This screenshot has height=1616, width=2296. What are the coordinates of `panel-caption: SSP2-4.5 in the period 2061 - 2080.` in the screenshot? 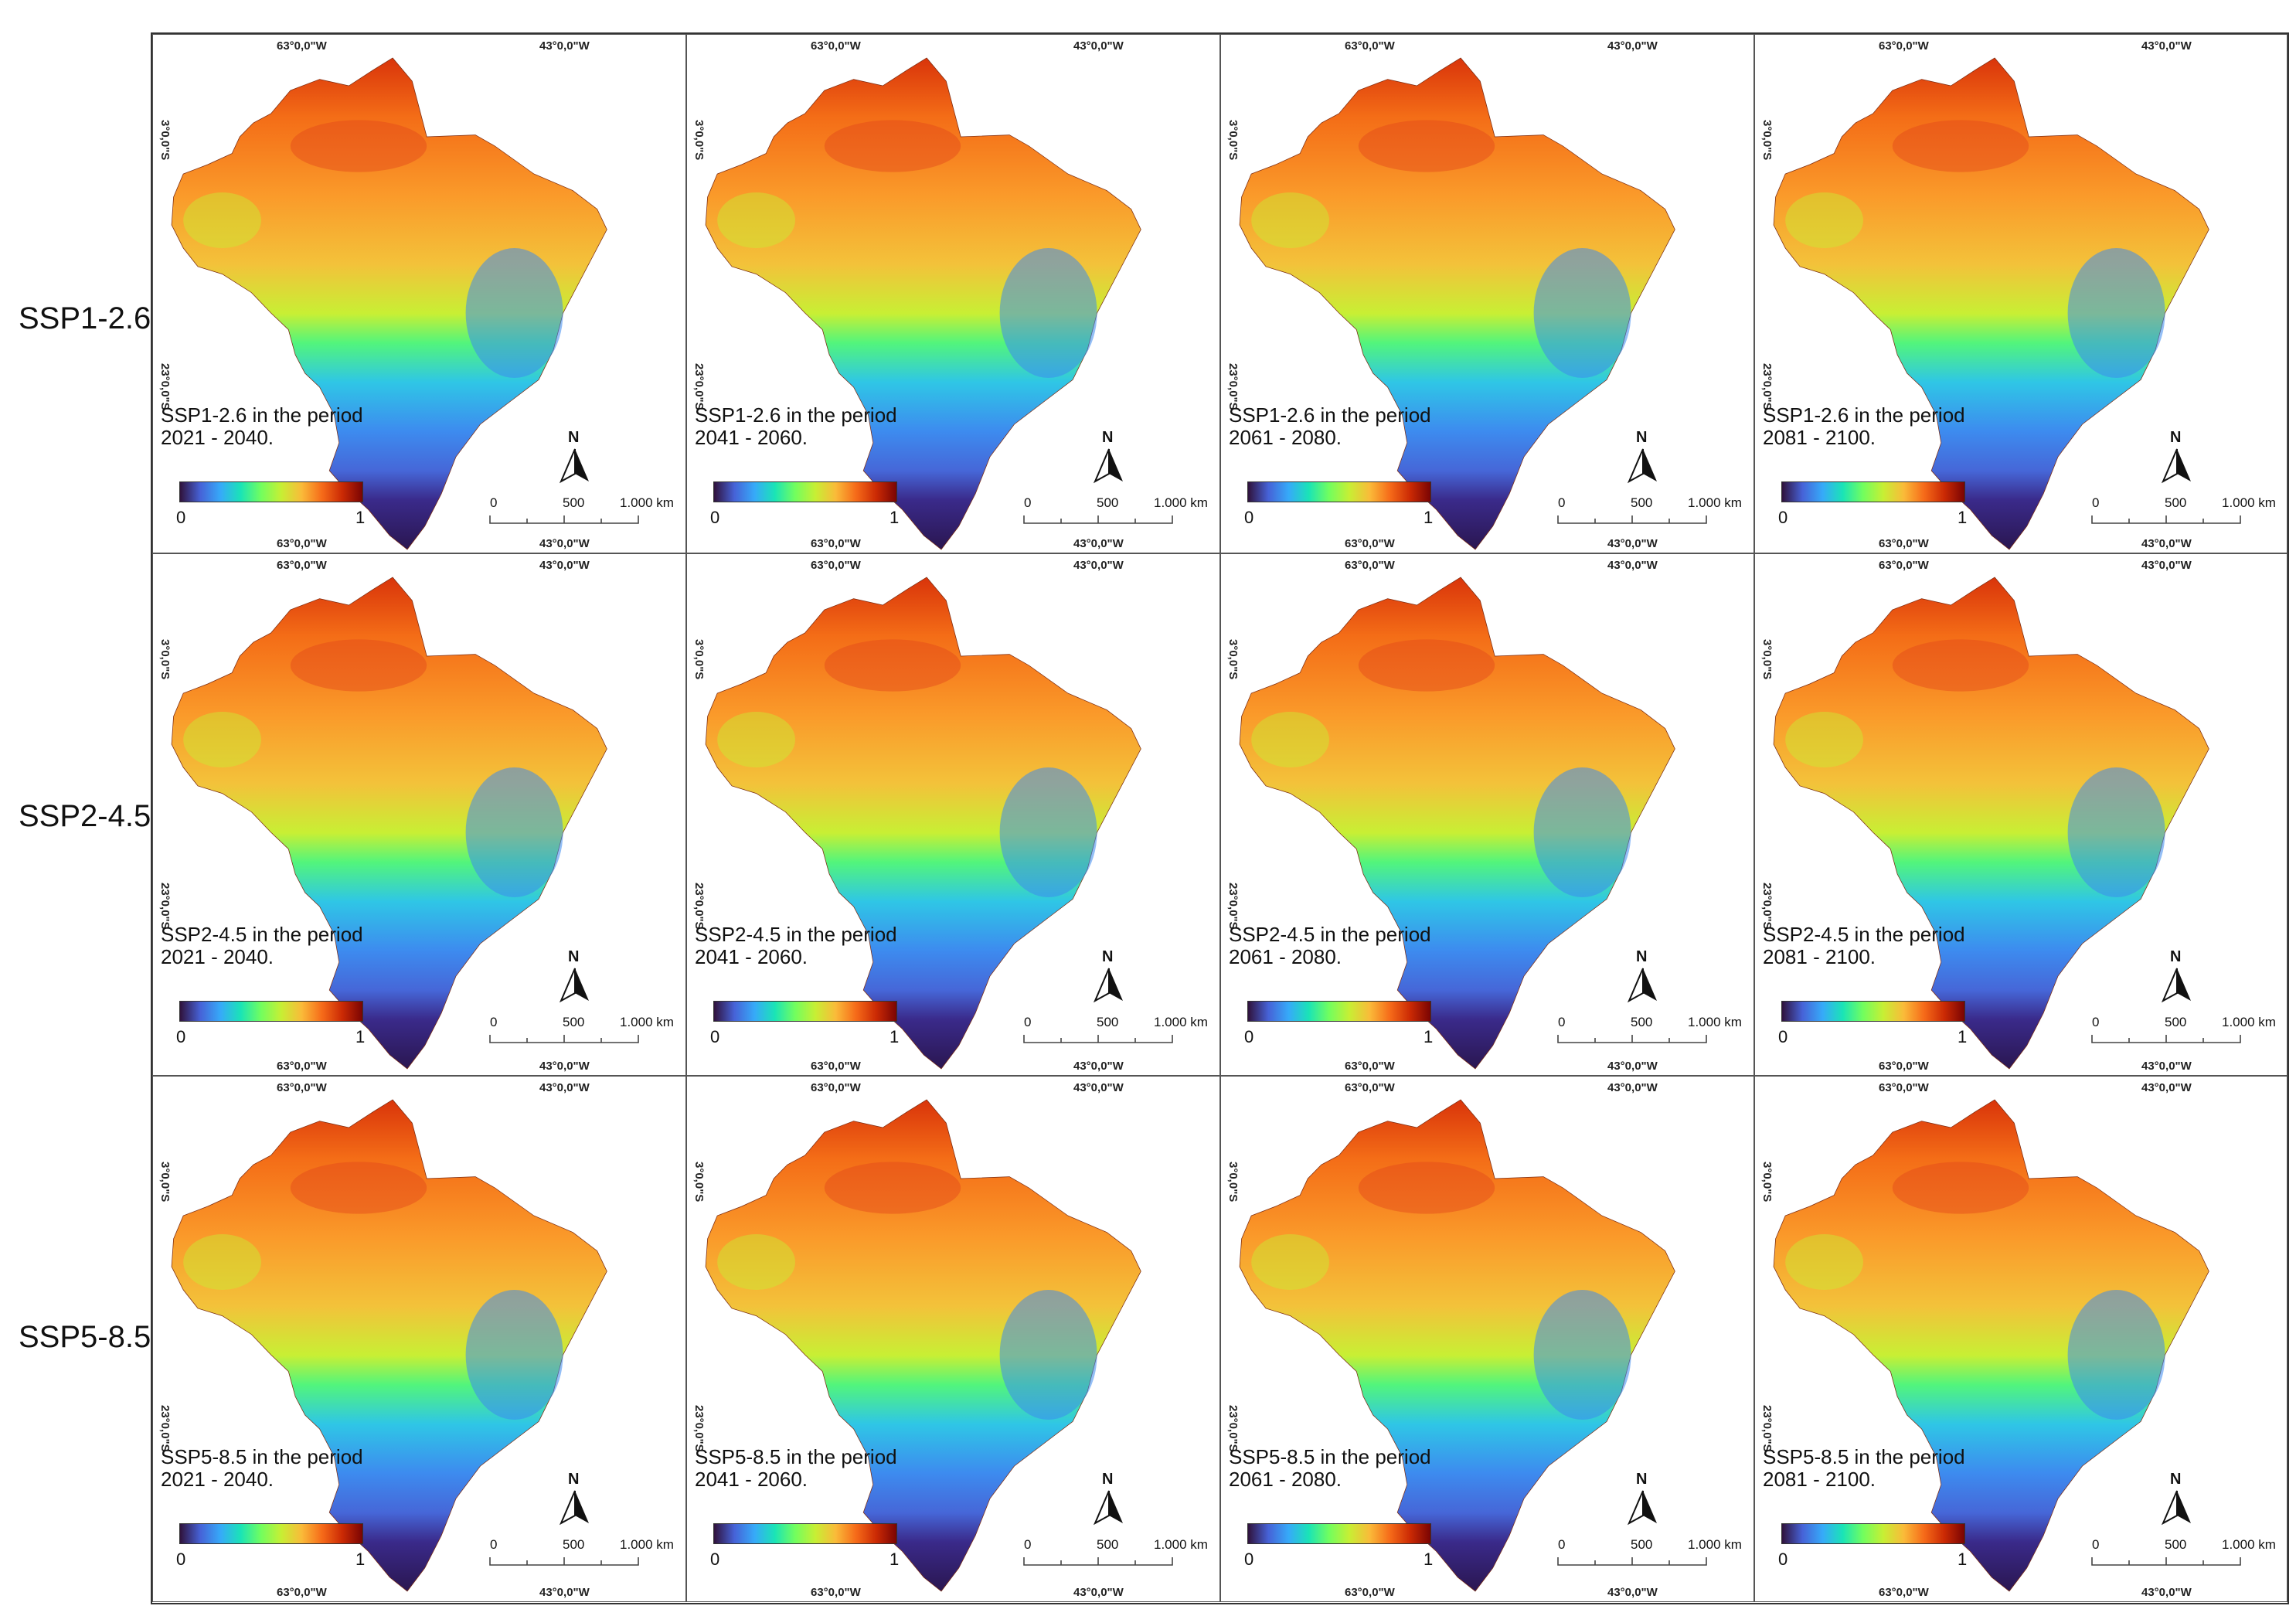 It's located at (1330, 946).